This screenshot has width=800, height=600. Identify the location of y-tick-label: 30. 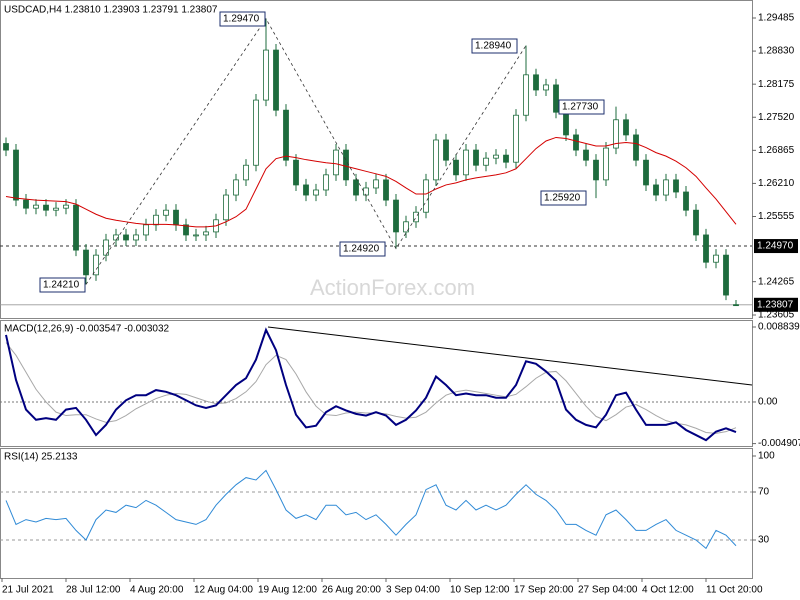
(764, 540).